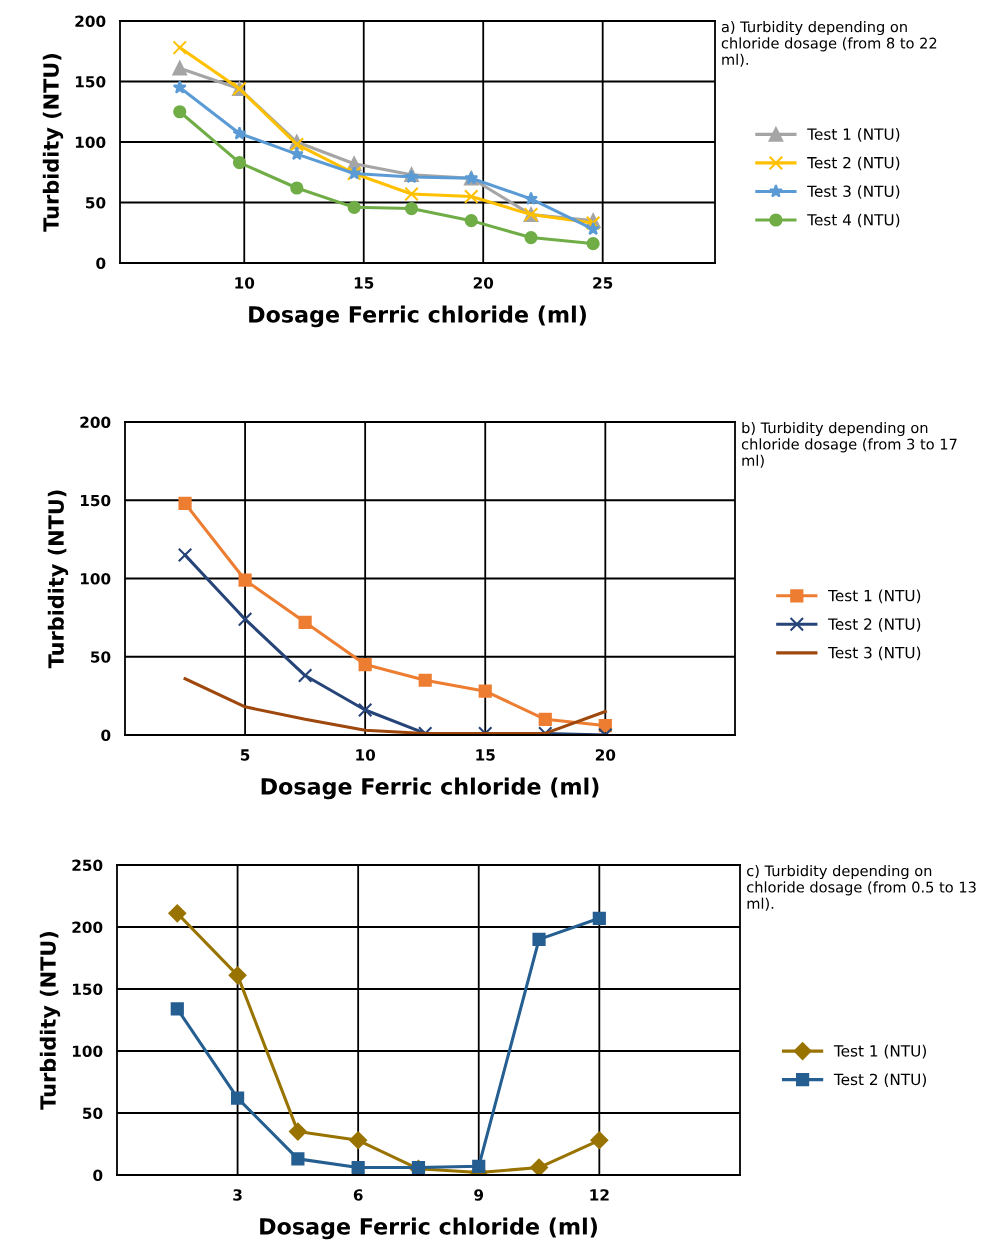  What do you see at coordinates (829, 44) in the screenshot?
I see `text: a) Turbidity depending on chloride dosage (from 8 to 22 ml).` at bounding box center [829, 44].